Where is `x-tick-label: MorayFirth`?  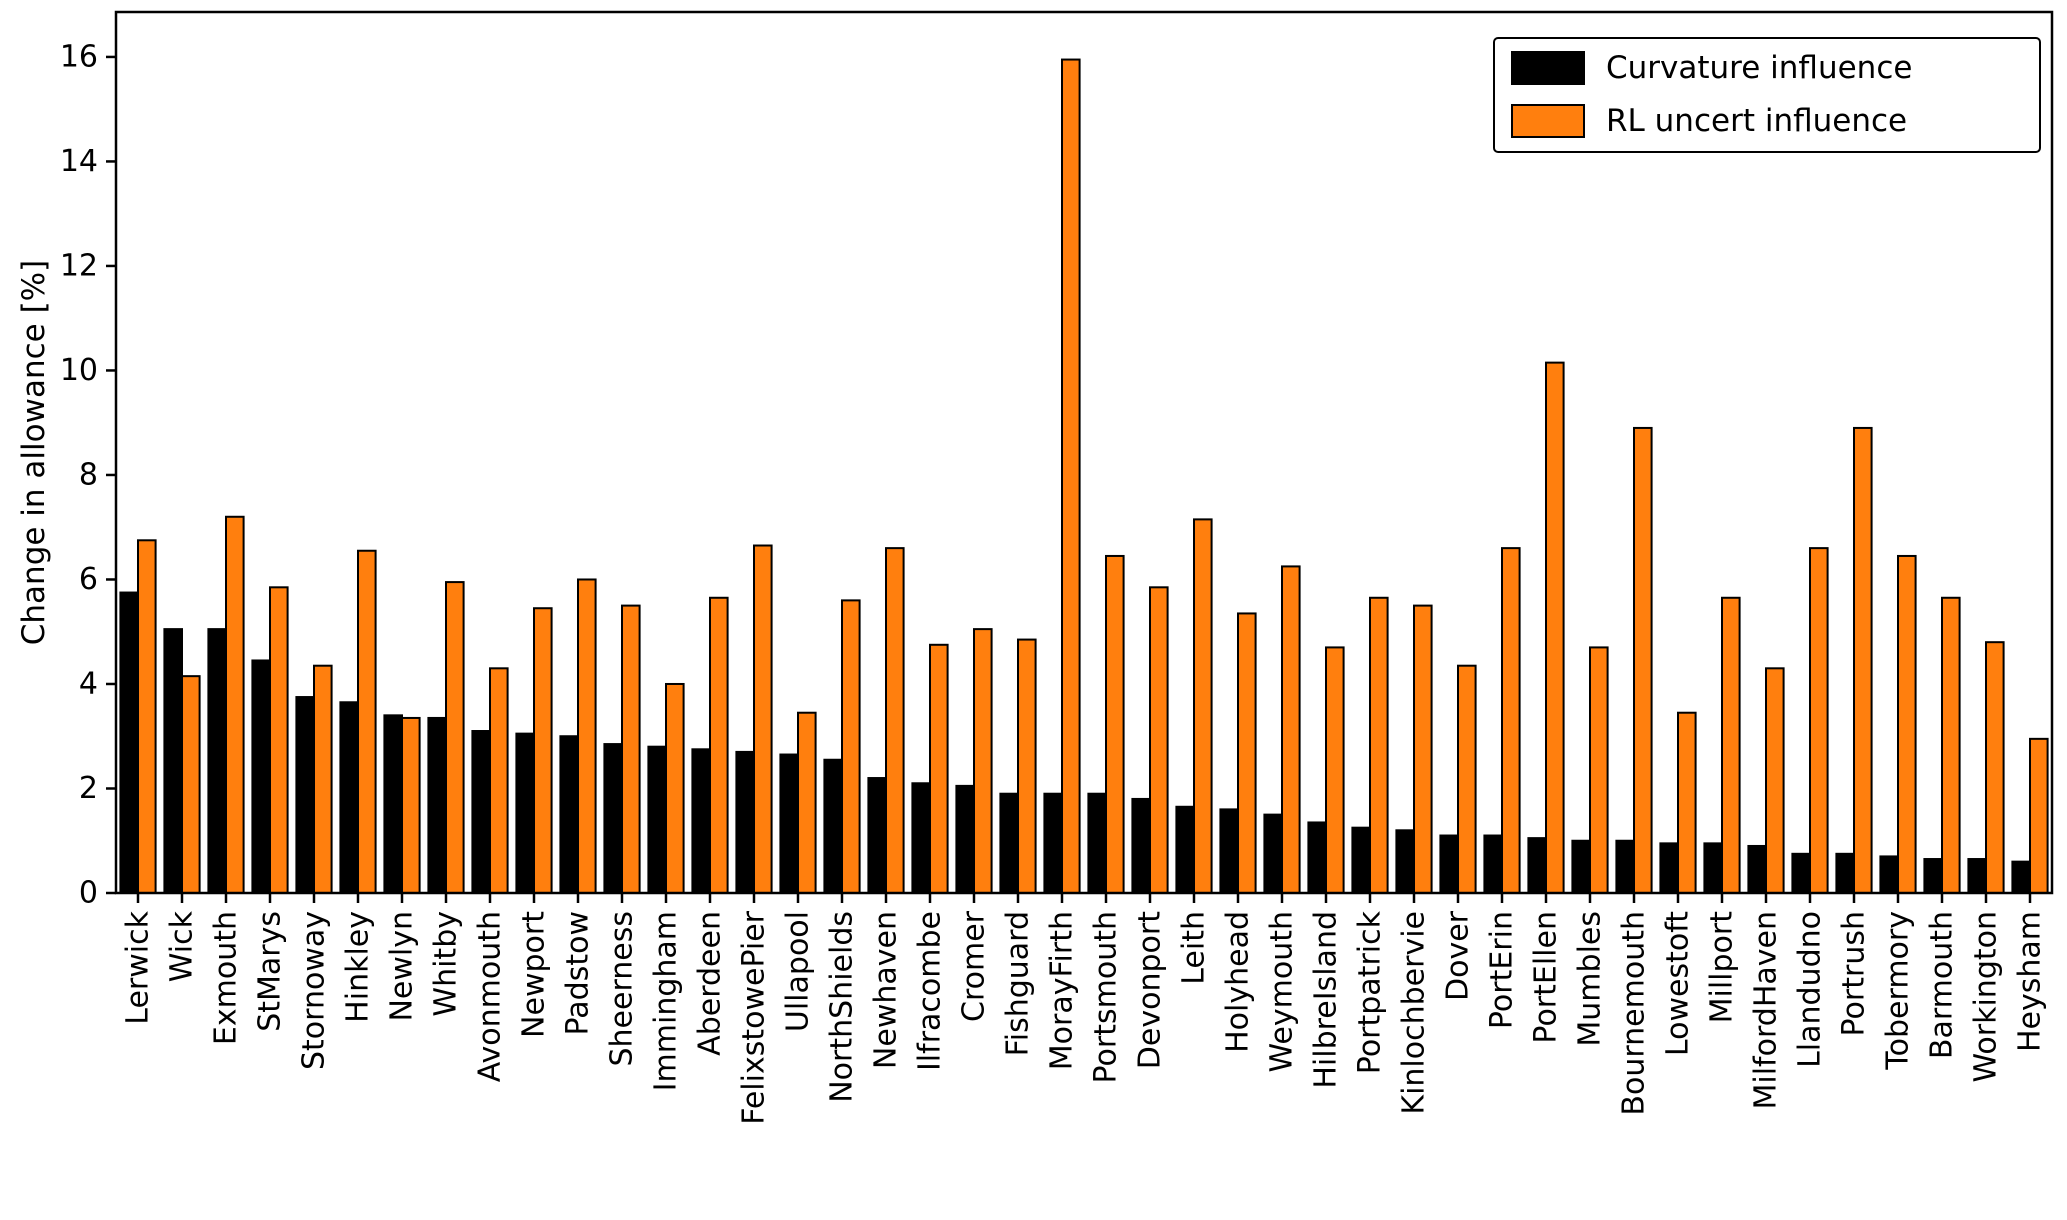 x-tick-label: MorayFirth is located at coordinates (1062, 990).